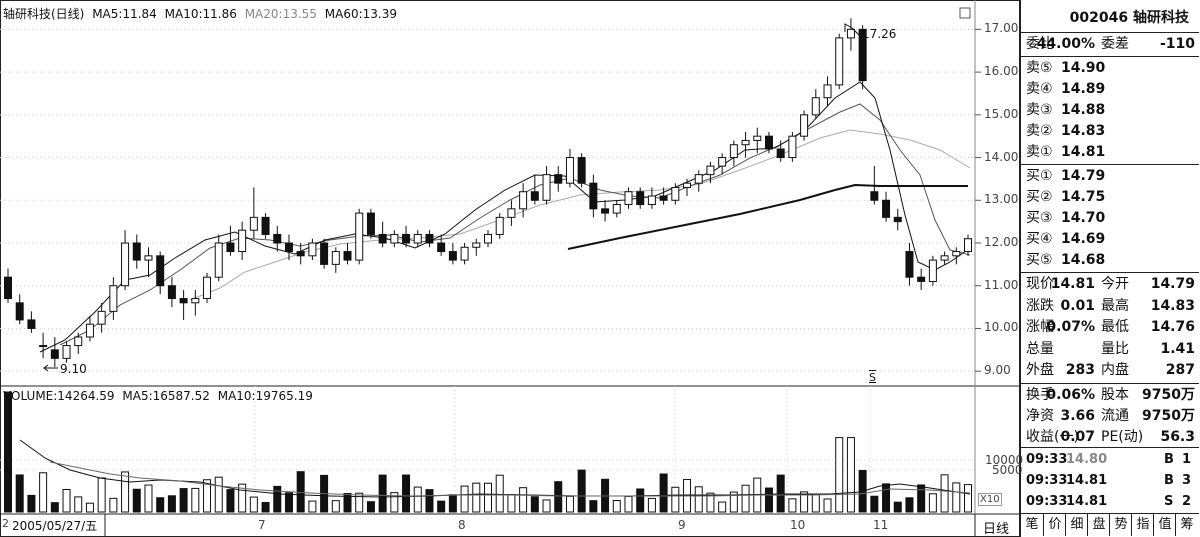 Image resolution: width=1200 pixels, height=537 pixels. What do you see at coordinates (1032, 524) in the screenshot?
I see `tab-0: 笔` at bounding box center [1032, 524].